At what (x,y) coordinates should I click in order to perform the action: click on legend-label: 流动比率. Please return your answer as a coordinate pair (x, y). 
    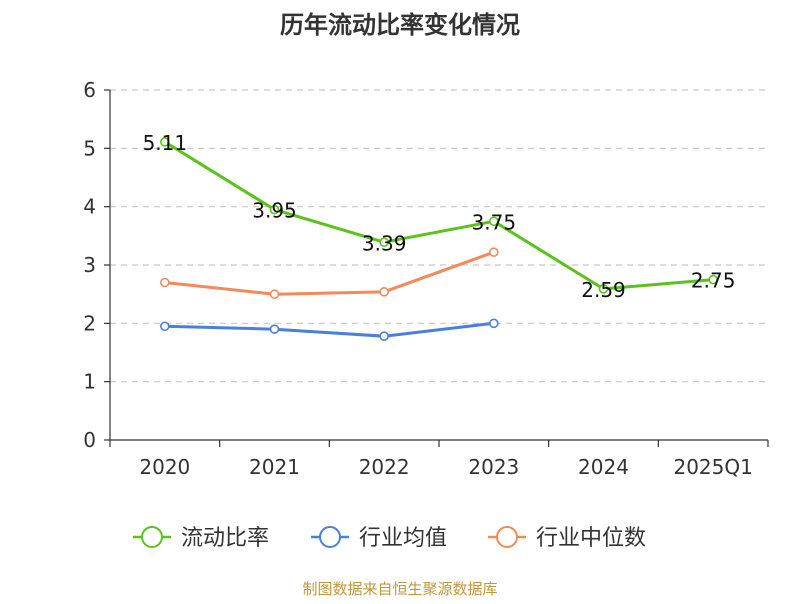
    Looking at the image, I should click on (225, 538).